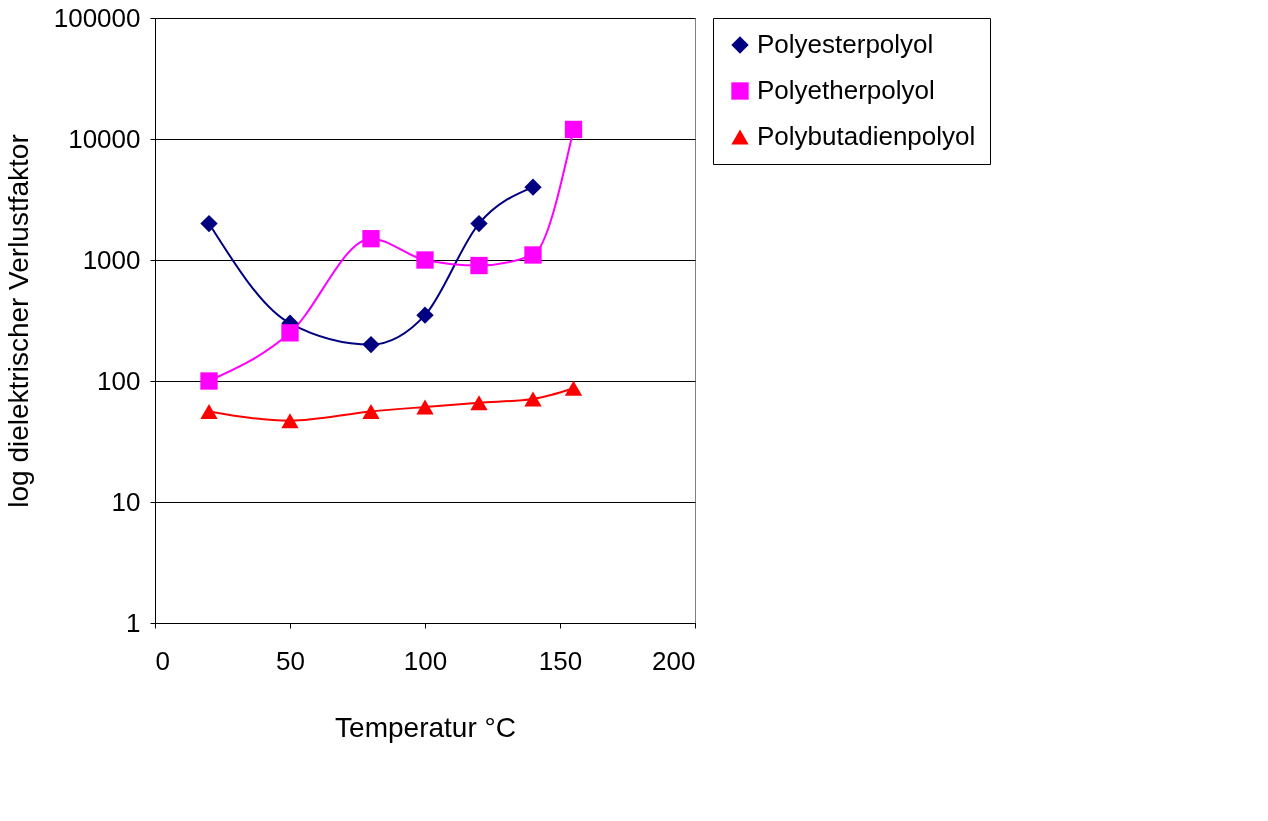 The width and height of the screenshot is (1268, 821). I want to click on x-tick-label: 100, so click(425, 660).